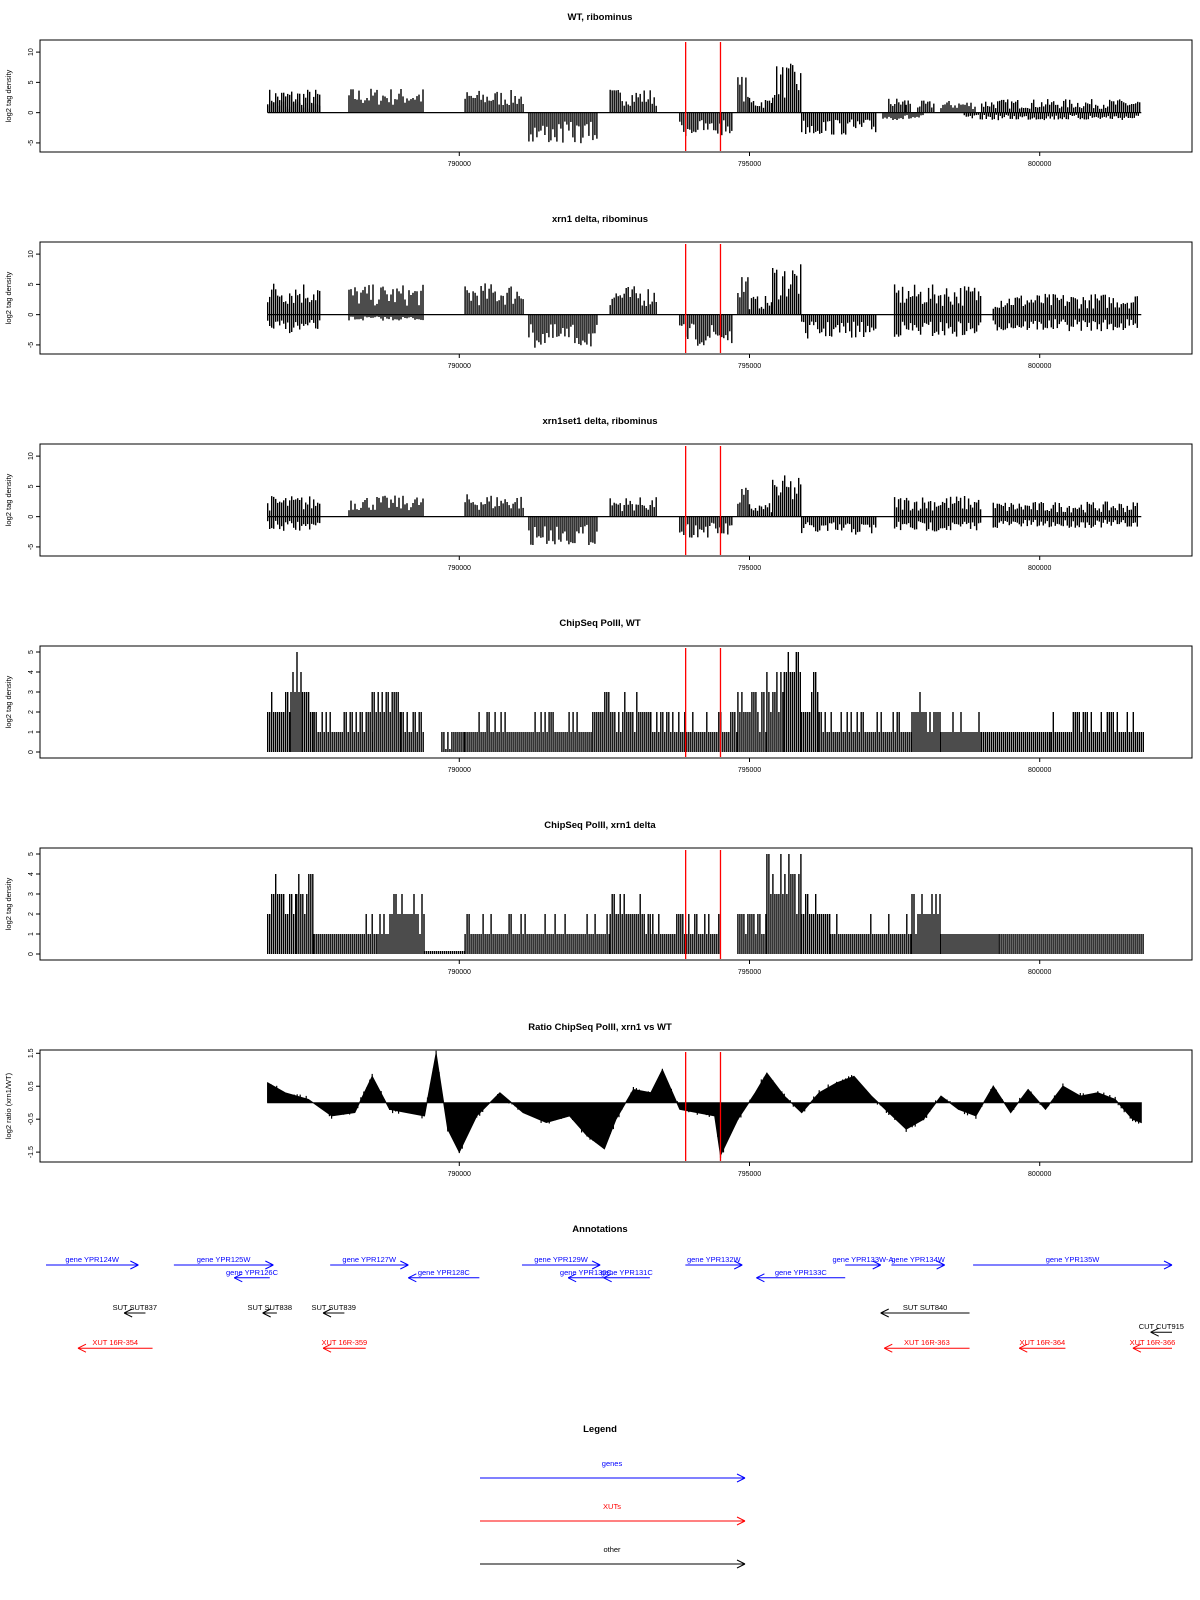 This screenshot has width=1200, height=1600. I want to click on xrn1set1-ribominus-ytick-label: 10, so click(31, 456).